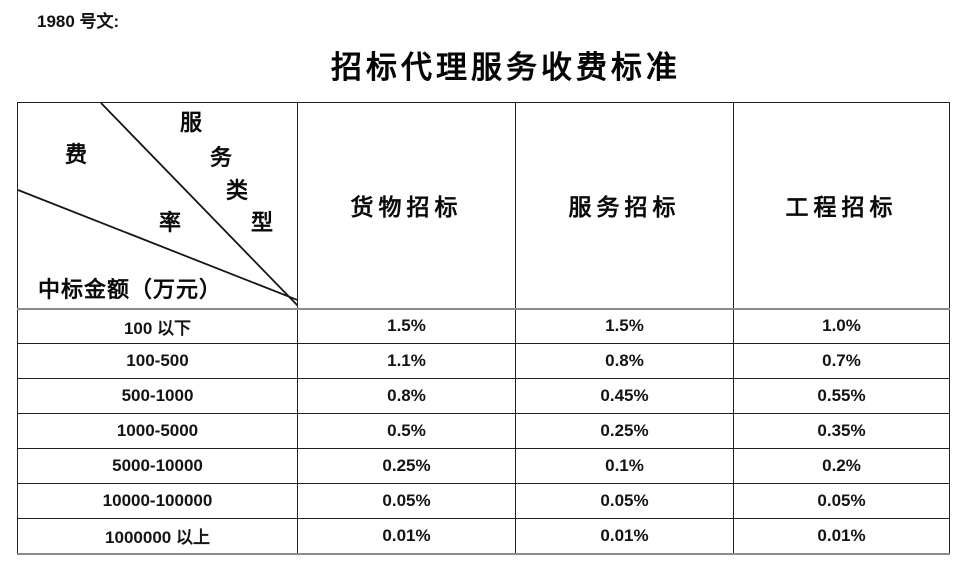  What do you see at coordinates (157, 466) in the screenshot?
I see `amount-range-cell: 5000-10000` at bounding box center [157, 466].